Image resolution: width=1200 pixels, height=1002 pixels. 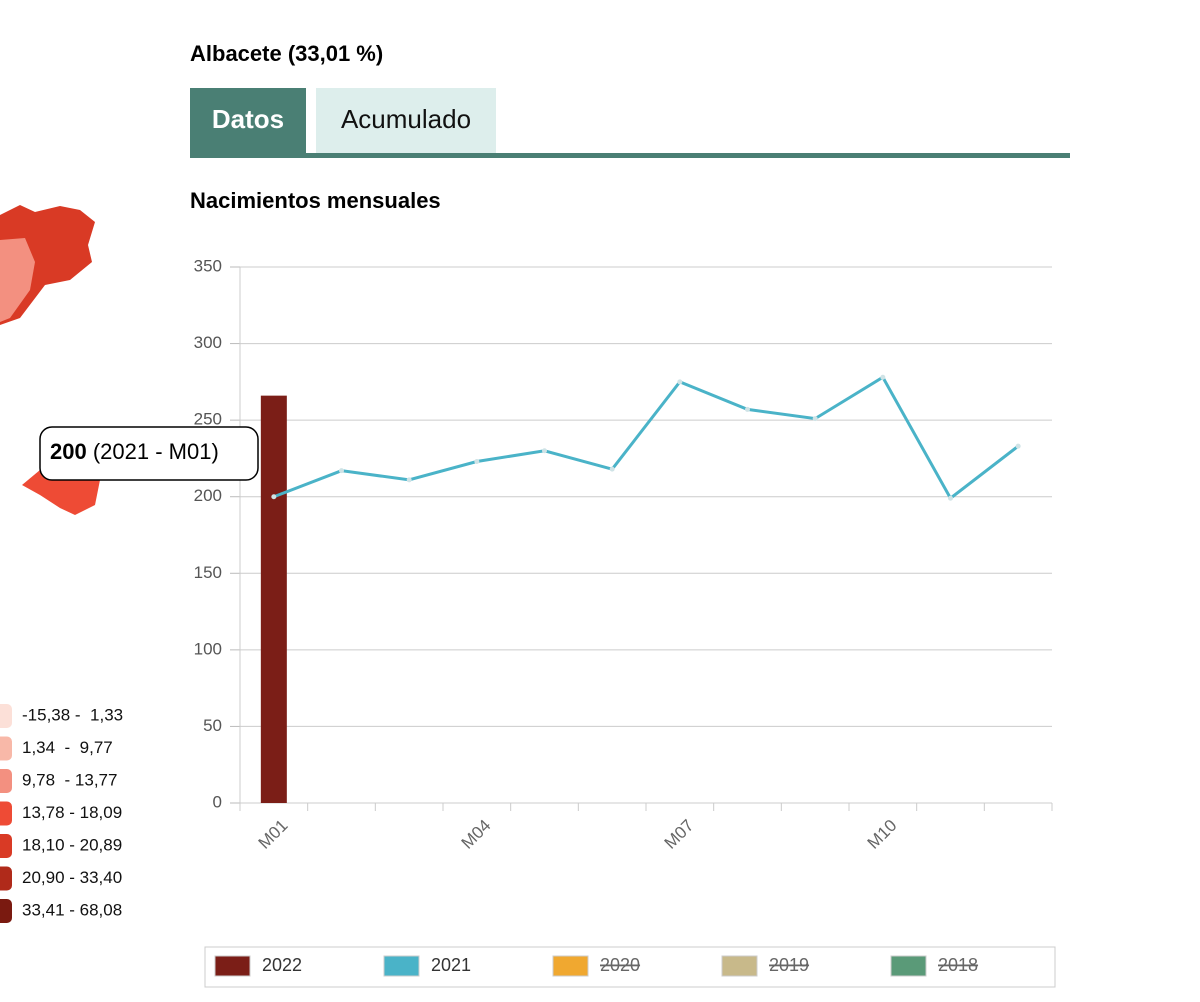 What do you see at coordinates (72, 844) in the screenshot?
I see `map-legend-label: 18,10 - 20,89` at bounding box center [72, 844].